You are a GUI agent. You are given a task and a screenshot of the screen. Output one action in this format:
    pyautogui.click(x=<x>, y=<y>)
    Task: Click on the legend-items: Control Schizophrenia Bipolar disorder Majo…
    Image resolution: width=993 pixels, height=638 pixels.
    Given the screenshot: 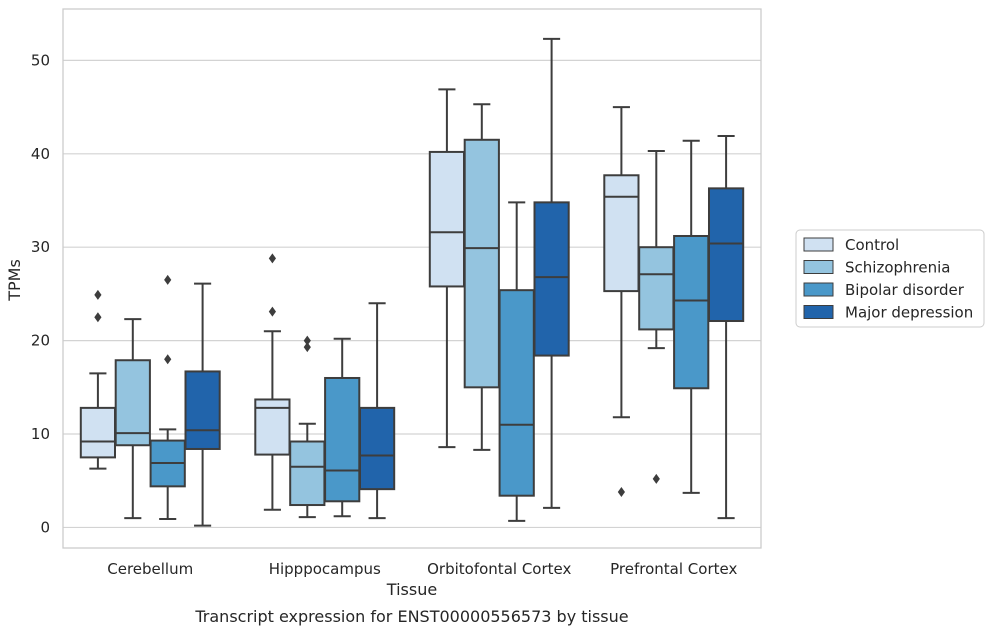 What is the action you would take?
    pyautogui.click(x=888, y=279)
    